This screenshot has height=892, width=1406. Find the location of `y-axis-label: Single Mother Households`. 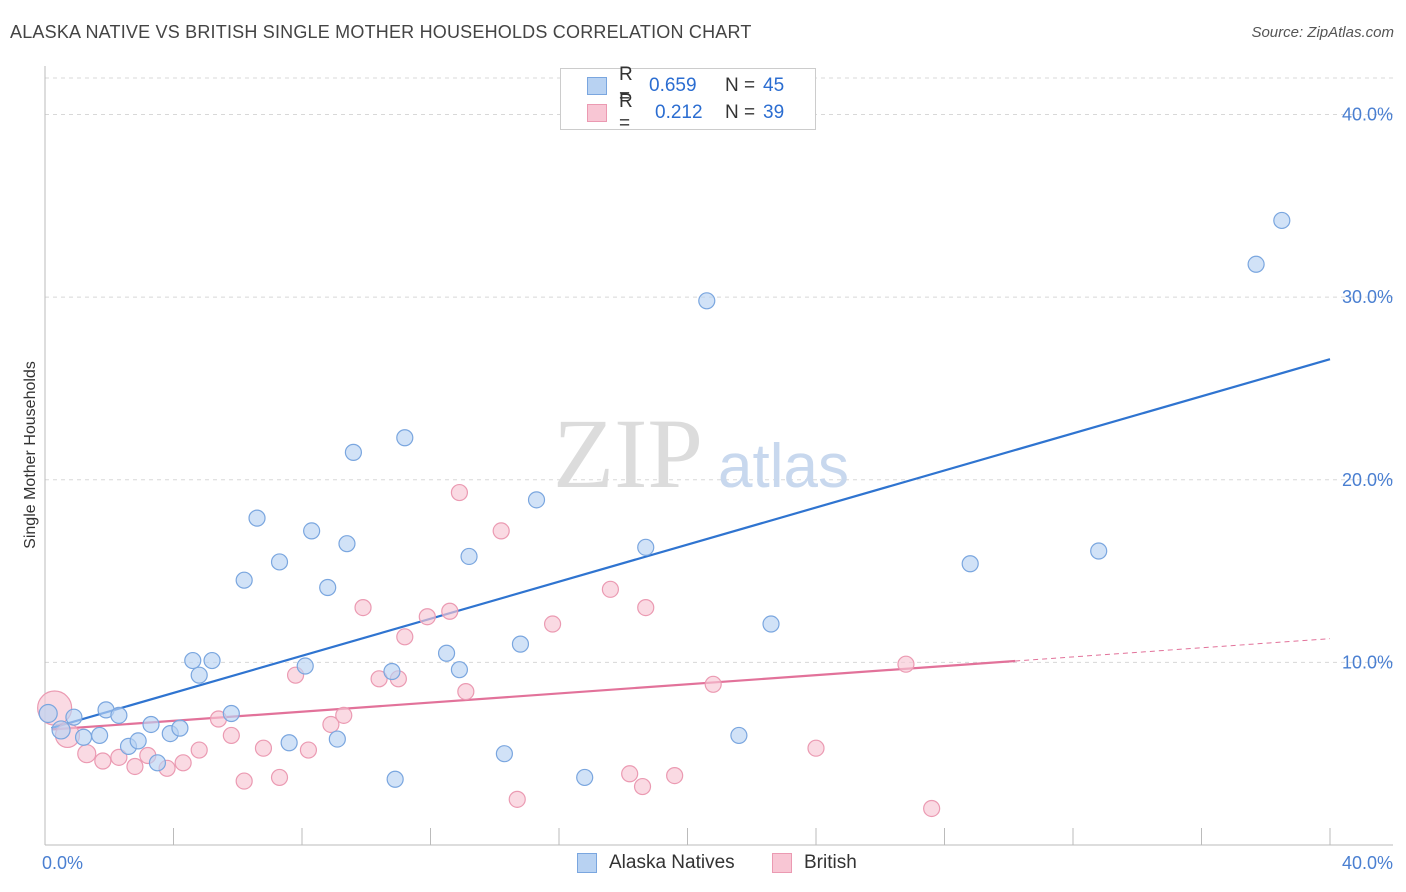

y-axis-label: Single Mother Households is located at coordinates (30, 455).